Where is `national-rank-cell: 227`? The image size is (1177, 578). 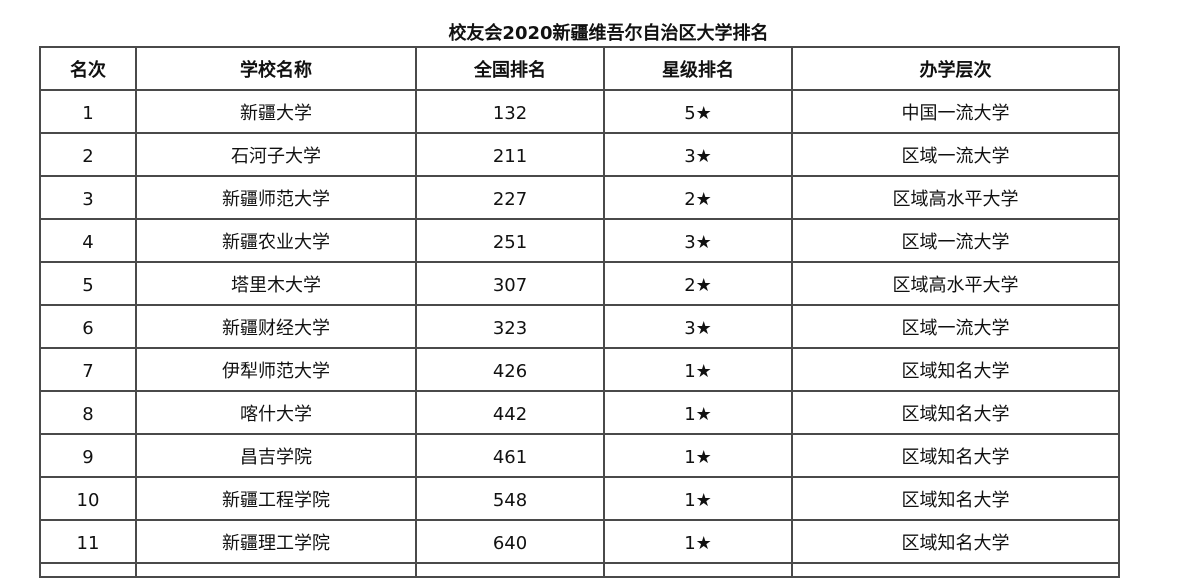 national-rank-cell: 227 is located at coordinates (510, 197).